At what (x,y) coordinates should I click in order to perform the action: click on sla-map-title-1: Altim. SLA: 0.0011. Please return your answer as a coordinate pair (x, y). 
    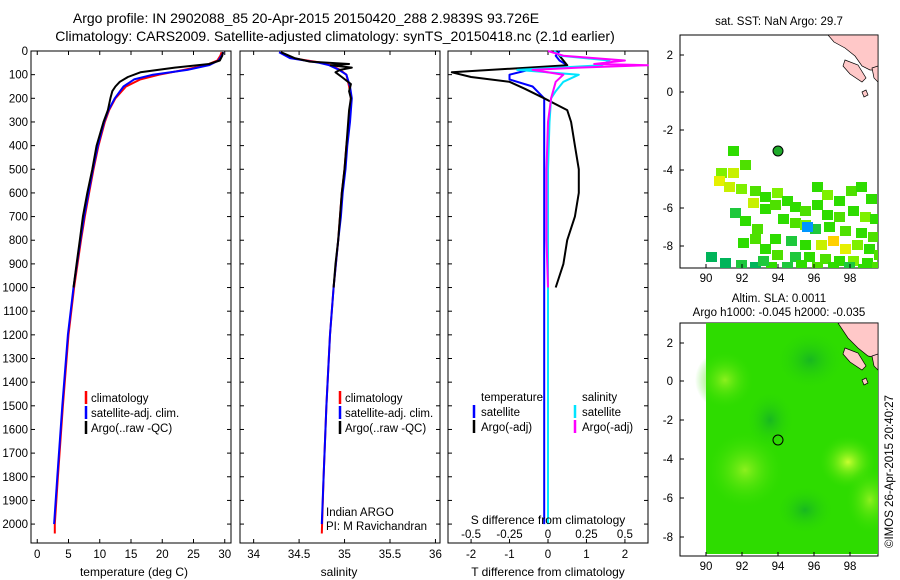
    Looking at the image, I should click on (779, 299).